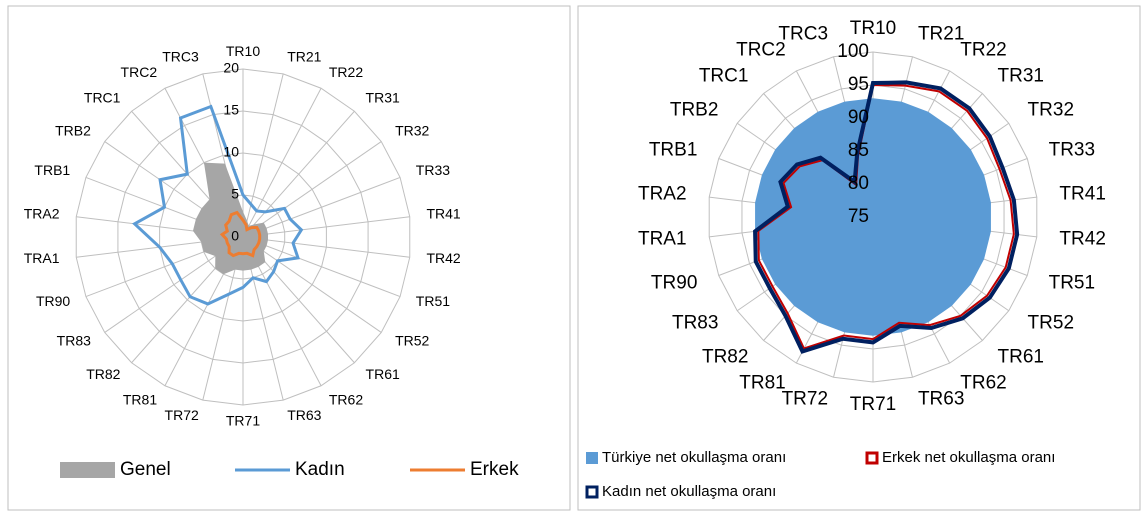  Describe the element at coordinates (235, 194) in the screenshot. I see `y-tick-label: 5` at that location.